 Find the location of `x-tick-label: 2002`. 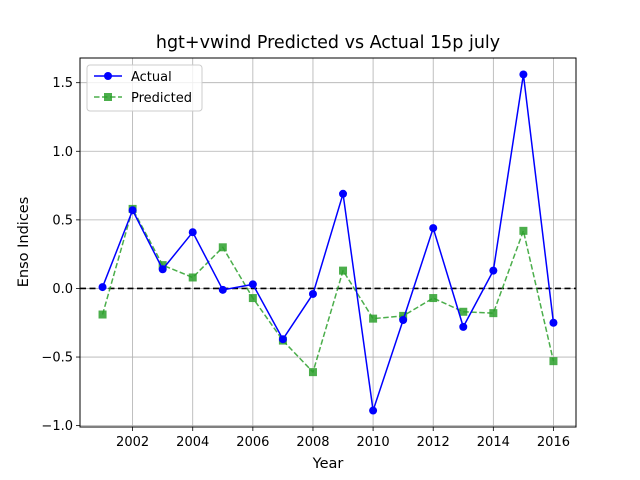

x-tick-label: 2002 is located at coordinates (132, 442).